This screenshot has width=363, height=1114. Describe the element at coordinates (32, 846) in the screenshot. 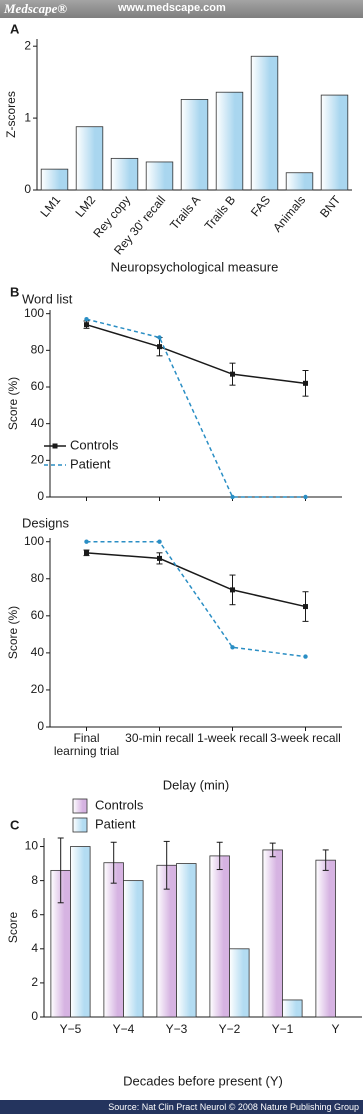

I see `y-tick-label: 10` at that location.